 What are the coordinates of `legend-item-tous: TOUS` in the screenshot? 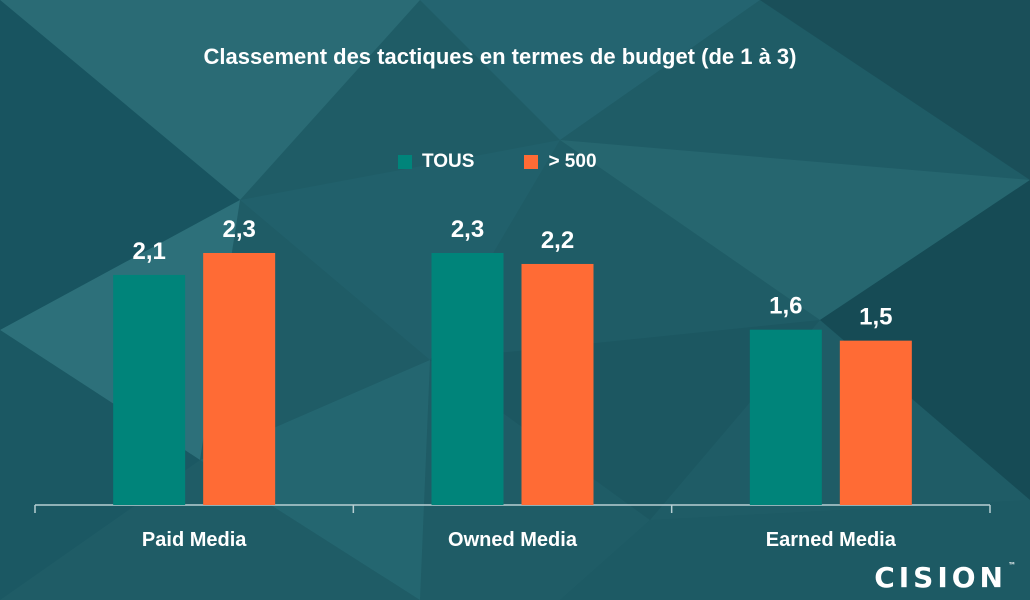 It's located at (436, 162).